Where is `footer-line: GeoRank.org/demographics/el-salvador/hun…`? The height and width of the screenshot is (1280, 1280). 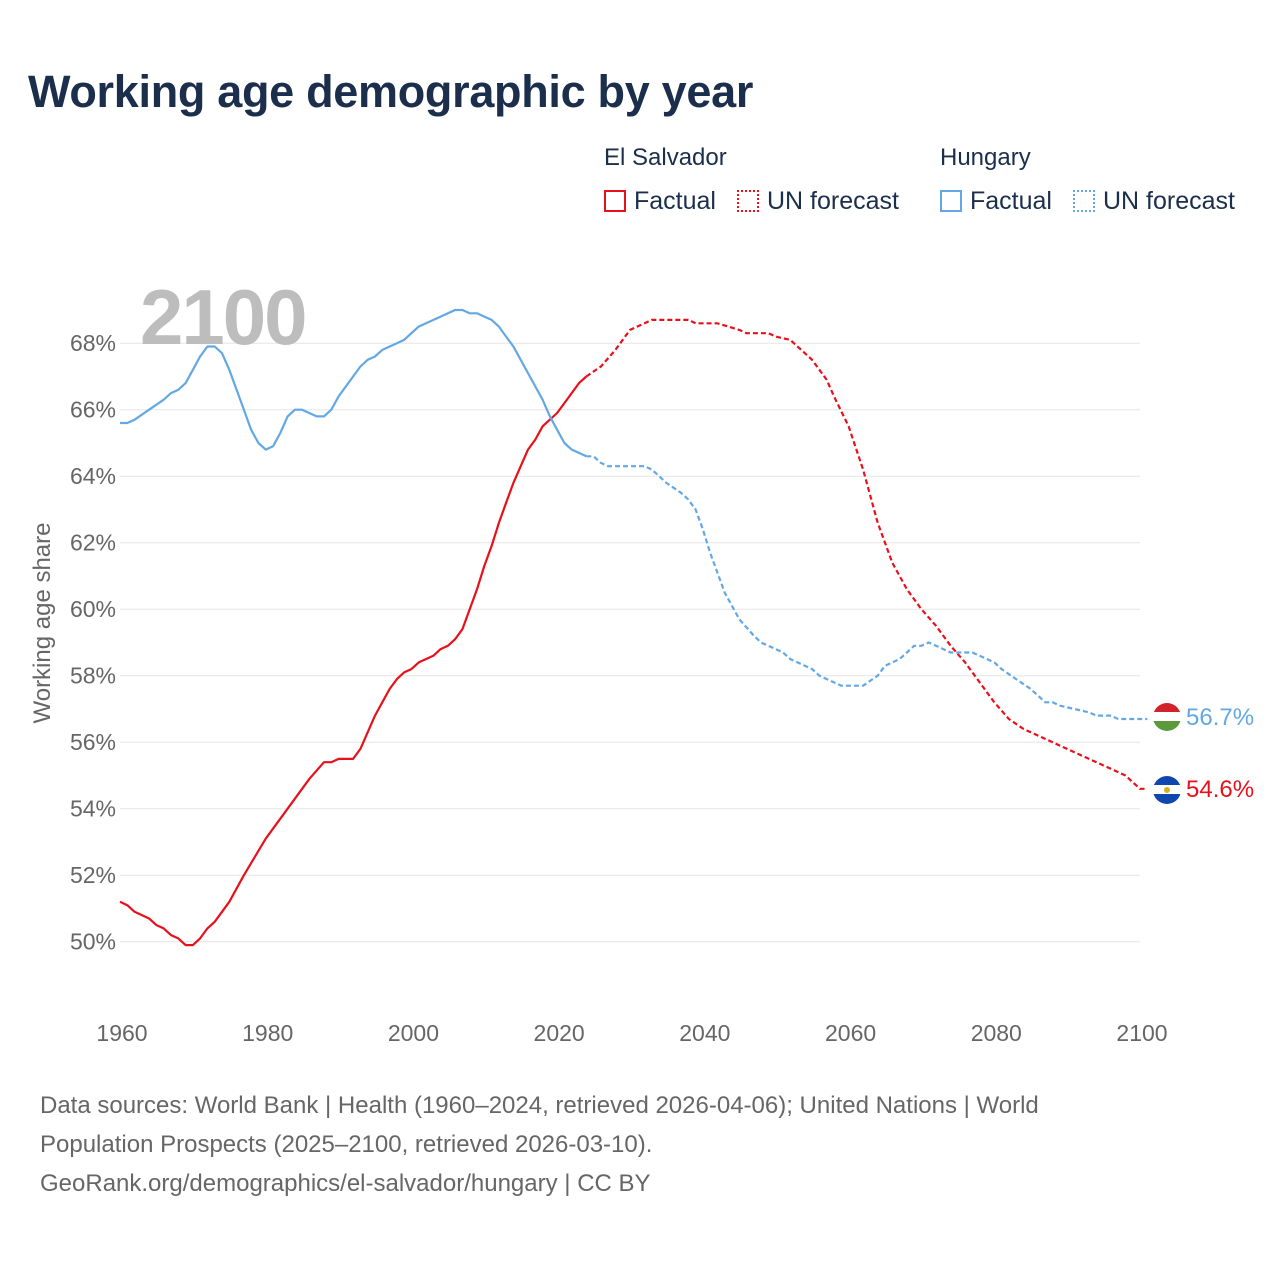
footer-line: GeoRank.org/demographics/el-salvador/hun… is located at coordinates (345, 1183).